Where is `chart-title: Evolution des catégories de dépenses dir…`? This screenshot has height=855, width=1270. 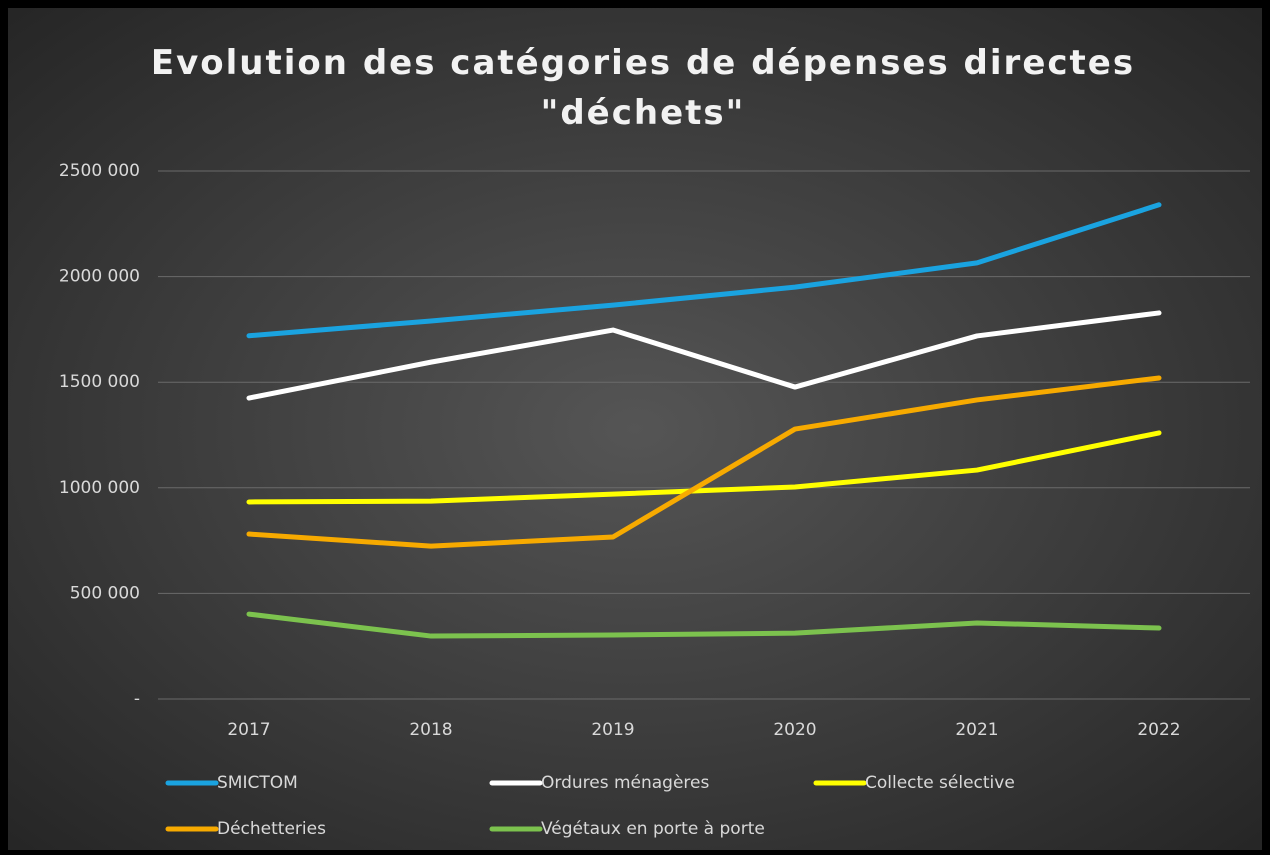 chart-title: Evolution des catégories de dépenses dir… is located at coordinates (643, 88).